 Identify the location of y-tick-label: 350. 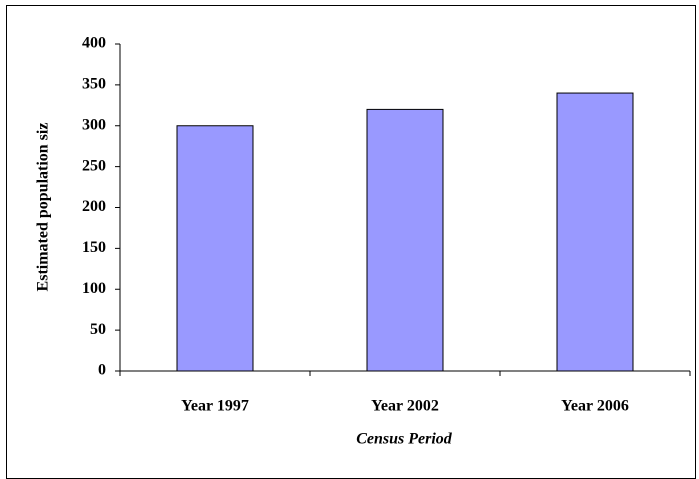
(94, 84).